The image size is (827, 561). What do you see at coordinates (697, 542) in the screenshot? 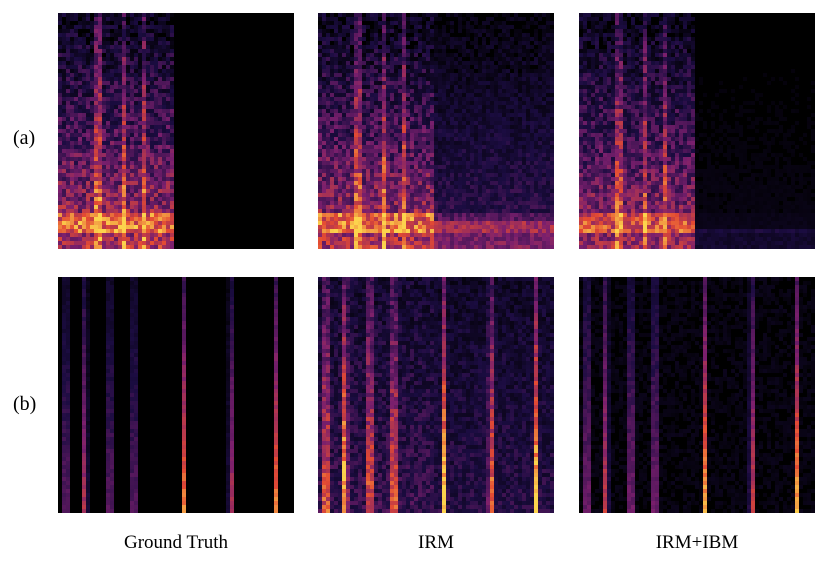
I see `column-label-irm-ibm: IRM+IBM` at bounding box center [697, 542].